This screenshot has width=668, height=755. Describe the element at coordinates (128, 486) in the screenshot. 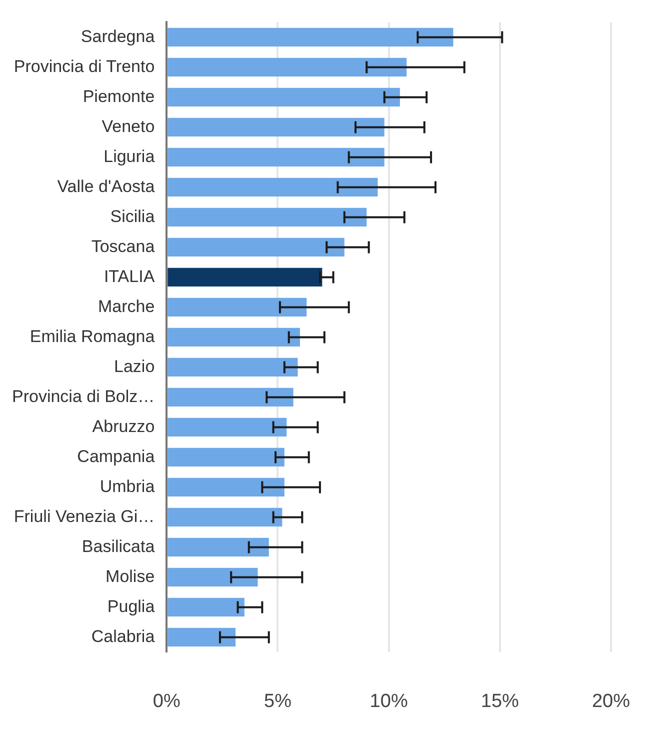

I see `y-tick-label: Umbria` at that location.